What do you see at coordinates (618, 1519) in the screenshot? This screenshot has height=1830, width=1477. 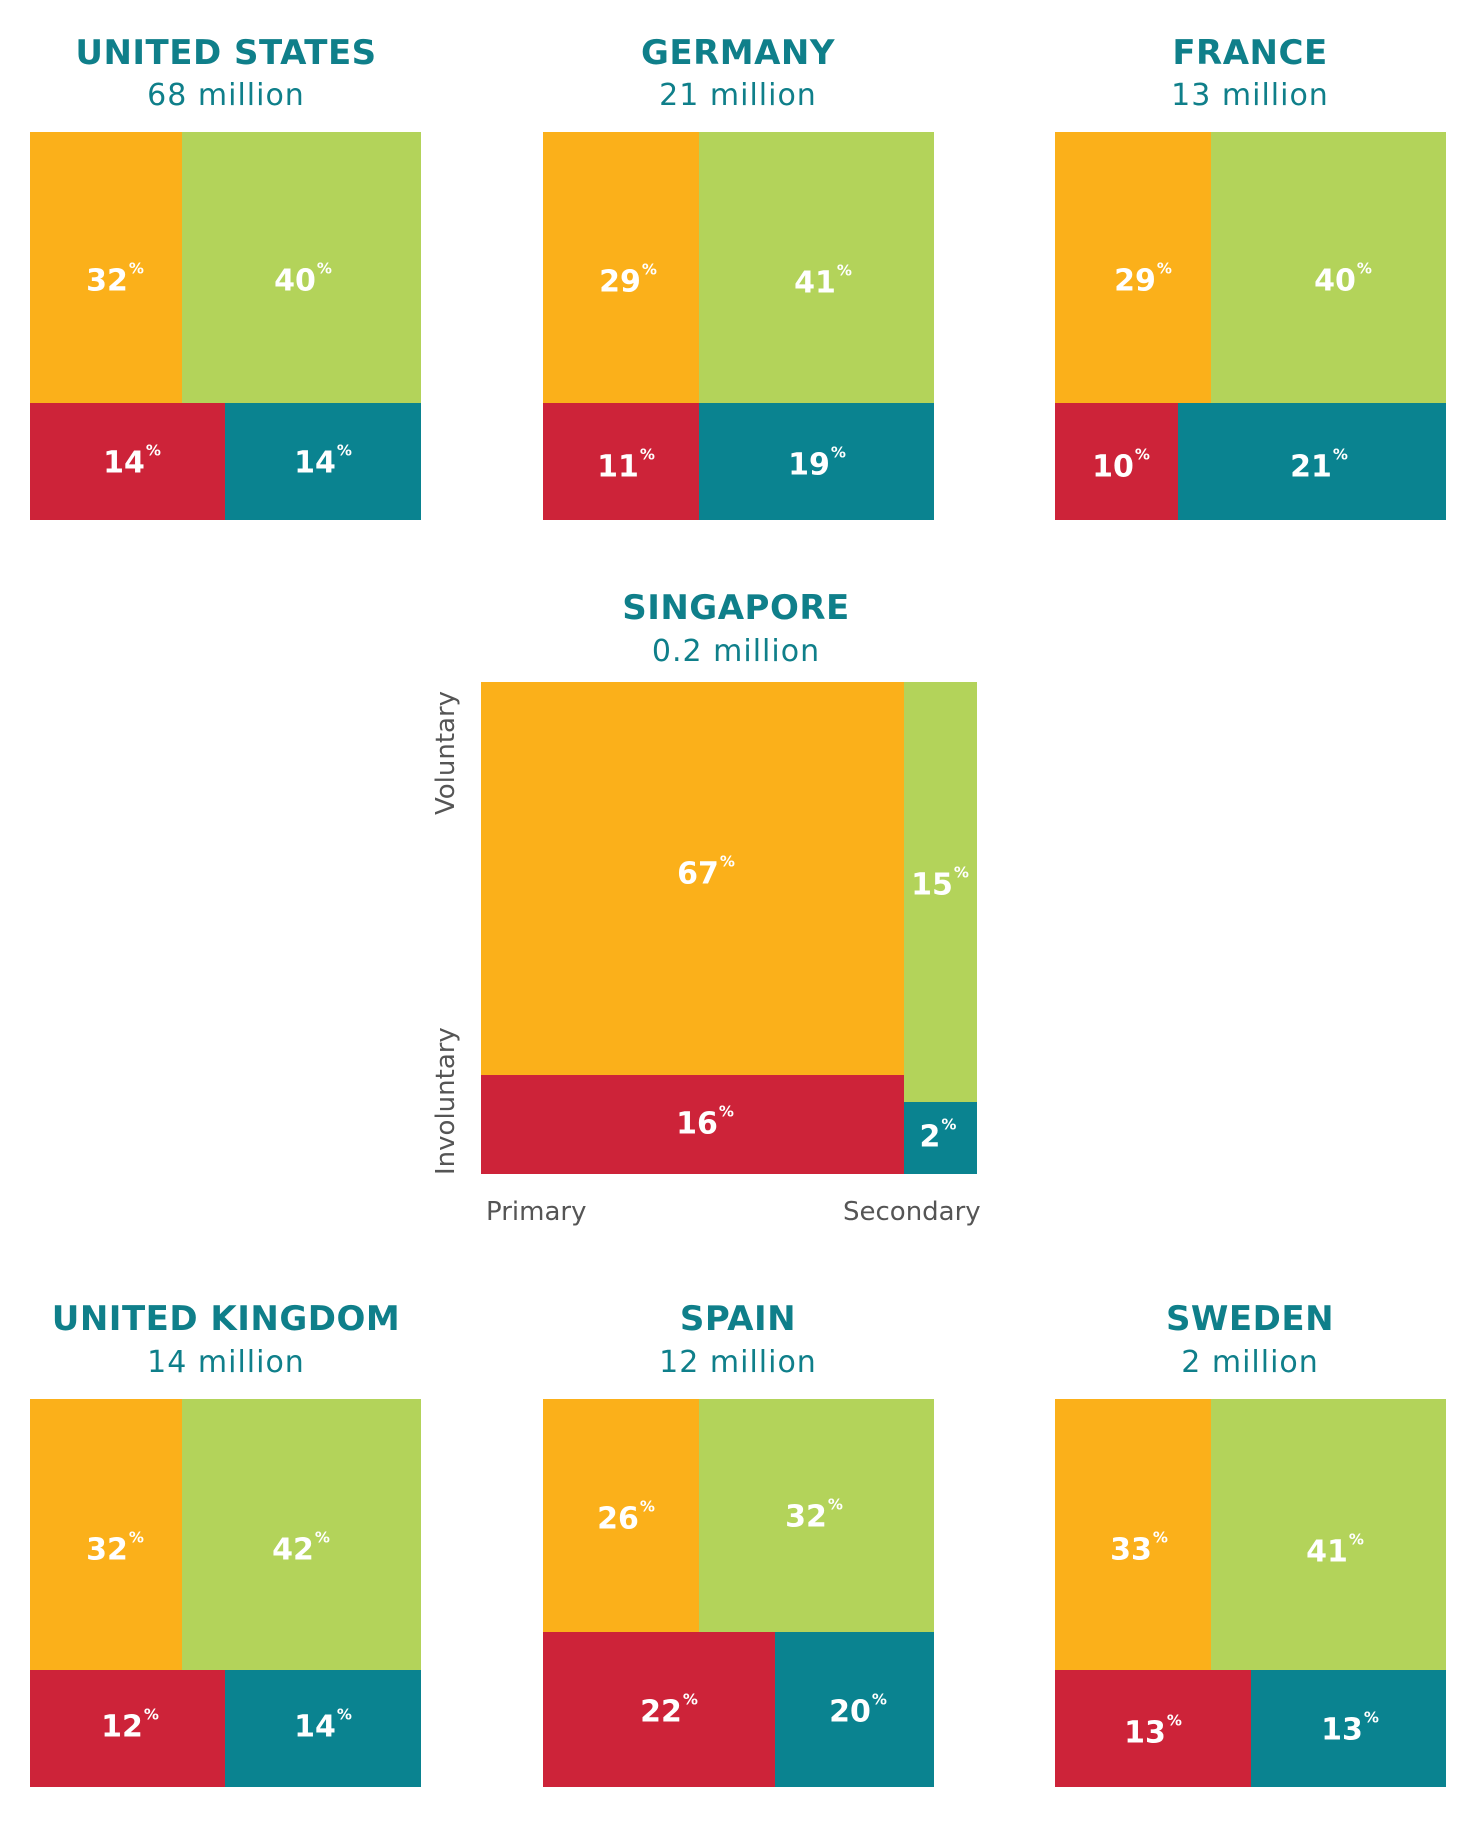 I see `data-label-value: 26` at bounding box center [618, 1519].